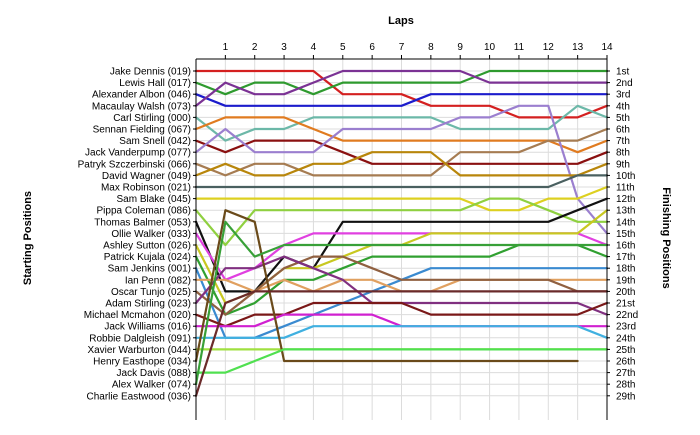  Describe the element at coordinates (607, 47) in the screenshot. I see `lap-tick-label: 14` at that location.